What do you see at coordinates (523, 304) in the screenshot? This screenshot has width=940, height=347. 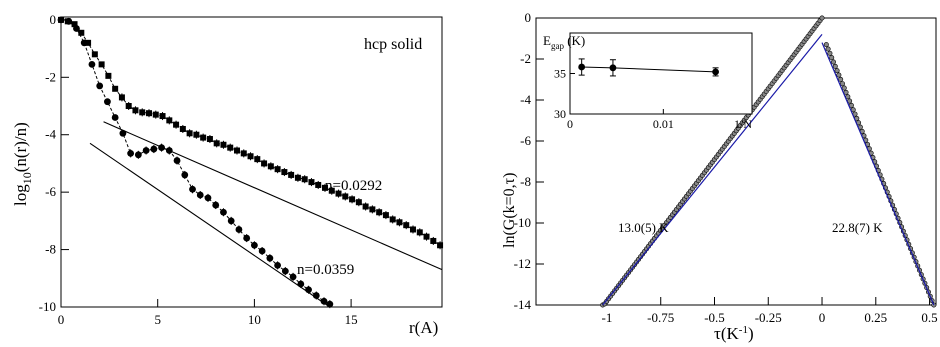 I see `right-y-tick-label: -14` at bounding box center [523, 304].